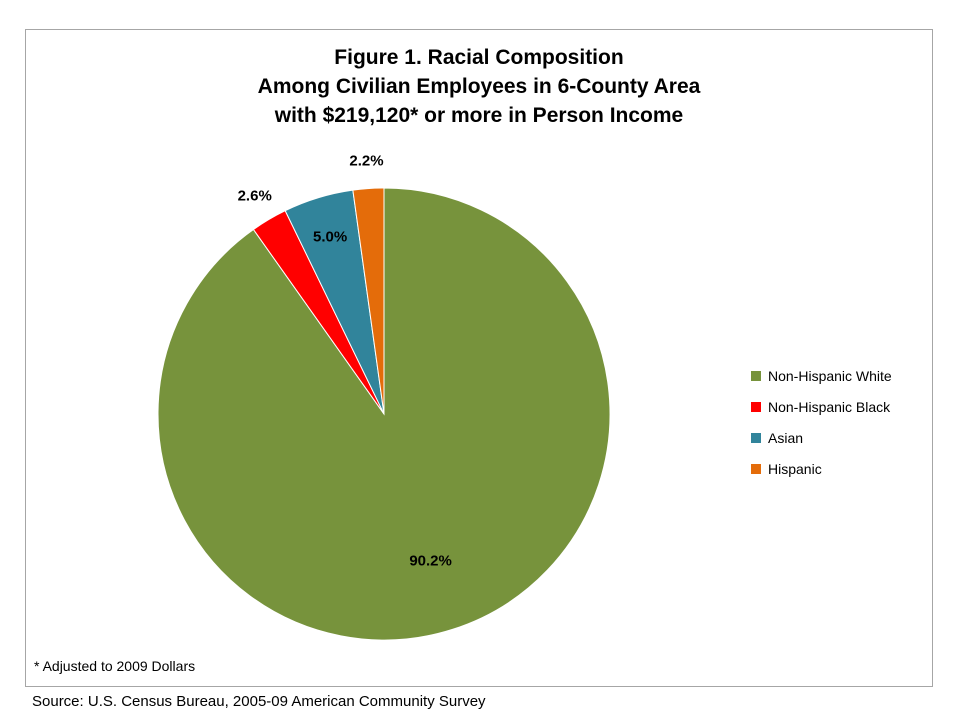 The image size is (960, 720). Describe the element at coordinates (479, 115) in the screenshot. I see `chart-title-line-3: with $219,120* or more in Person Income` at that location.